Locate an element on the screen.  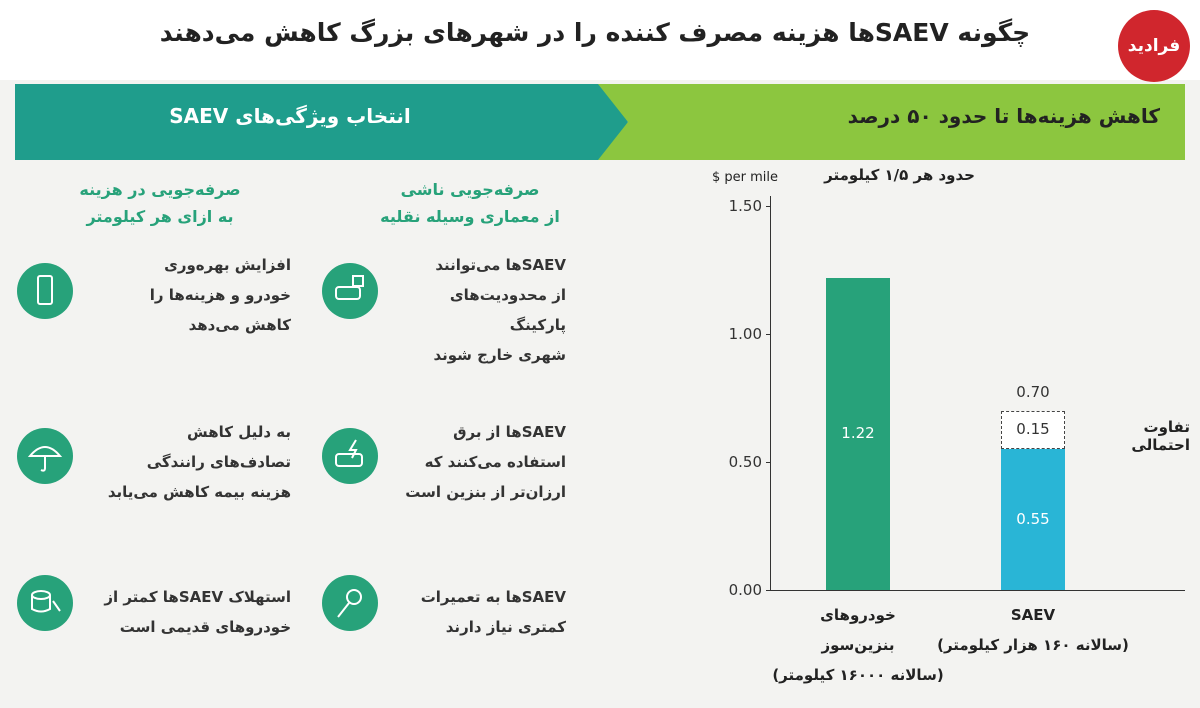
annotation: تفاوت احتمالی is located at coordinates (1160, 436).